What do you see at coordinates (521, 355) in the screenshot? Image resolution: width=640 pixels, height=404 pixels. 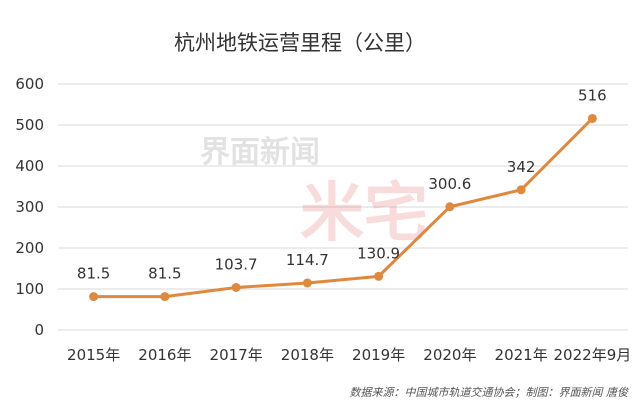 I see `x-tick-label-6: 2021年` at bounding box center [521, 355].